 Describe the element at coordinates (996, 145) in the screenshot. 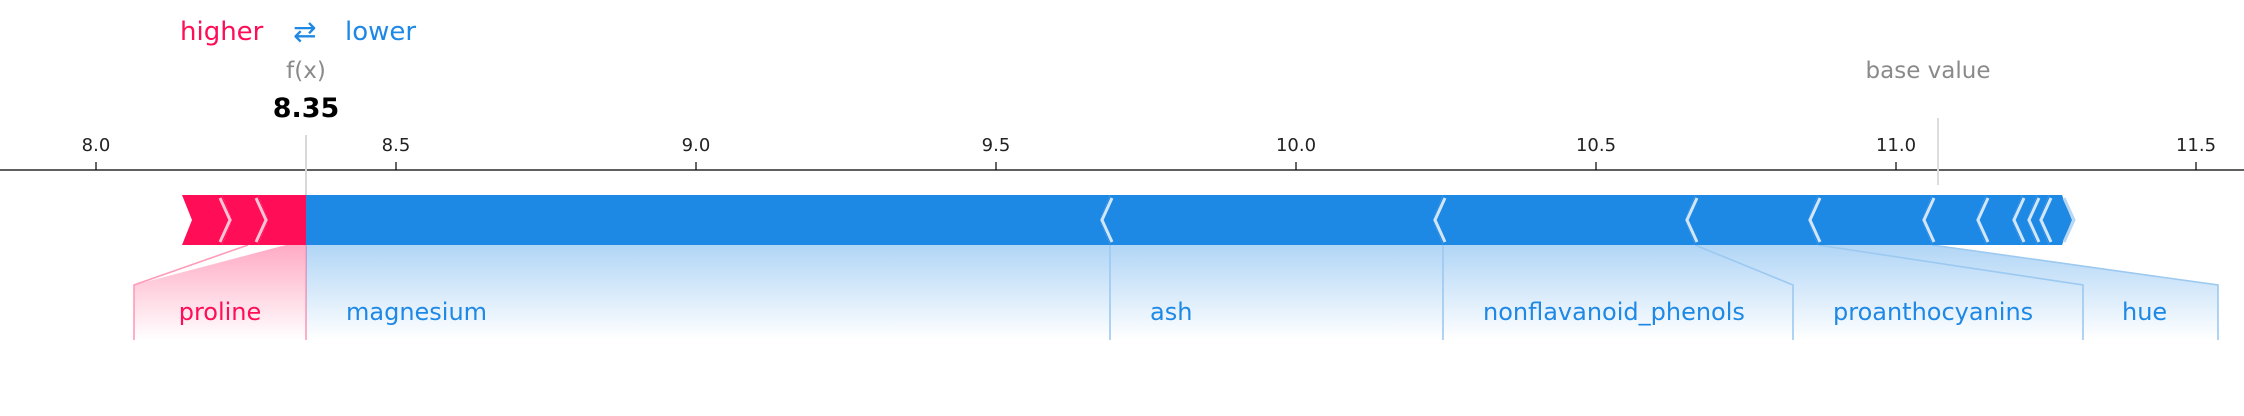

I see `axis-tick-label: 9.5` at that location.